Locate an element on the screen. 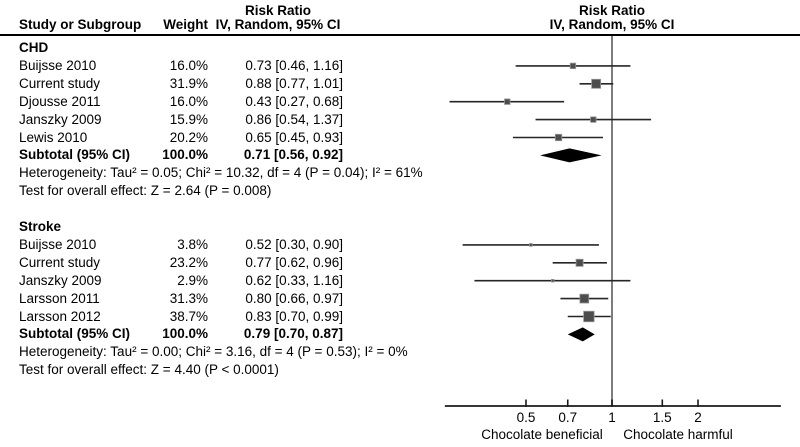 The width and height of the screenshot is (800, 447). study-estimate: 0.73 [0.46, 1.16] is located at coordinates (294, 65).